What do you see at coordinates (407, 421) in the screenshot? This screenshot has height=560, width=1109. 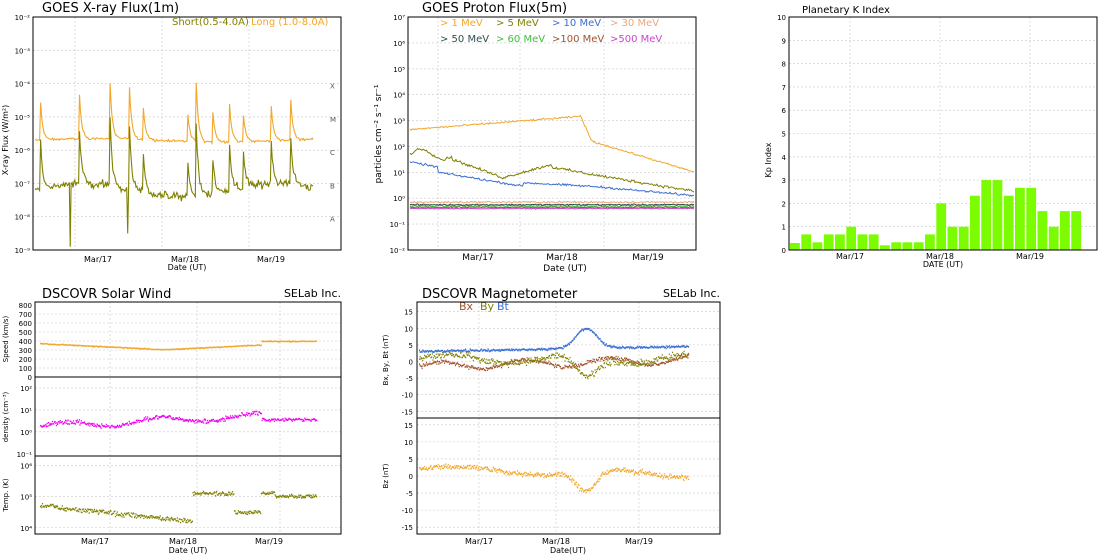 I see `mag-y-ticks: -15 -15 -10 -10 -5 -5 0 0 5 5 10 10 15 15` at bounding box center [407, 421].